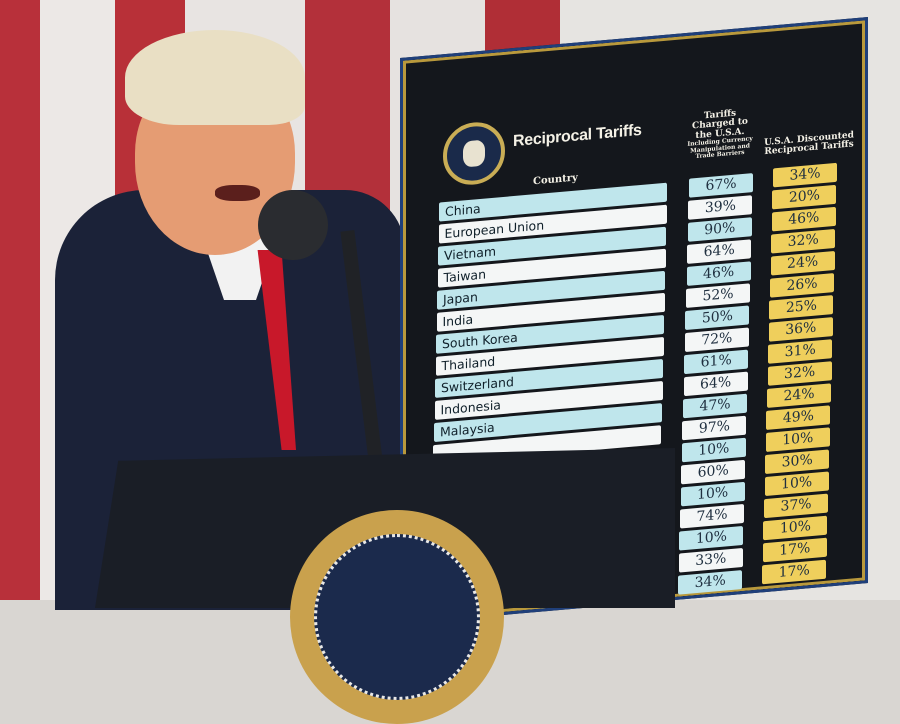 The image size is (900, 724). What do you see at coordinates (809, 144) in the screenshot?
I see `discounted-header: U.S.A. Discounted Reciprocal Tariffs` at bounding box center [809, 144].